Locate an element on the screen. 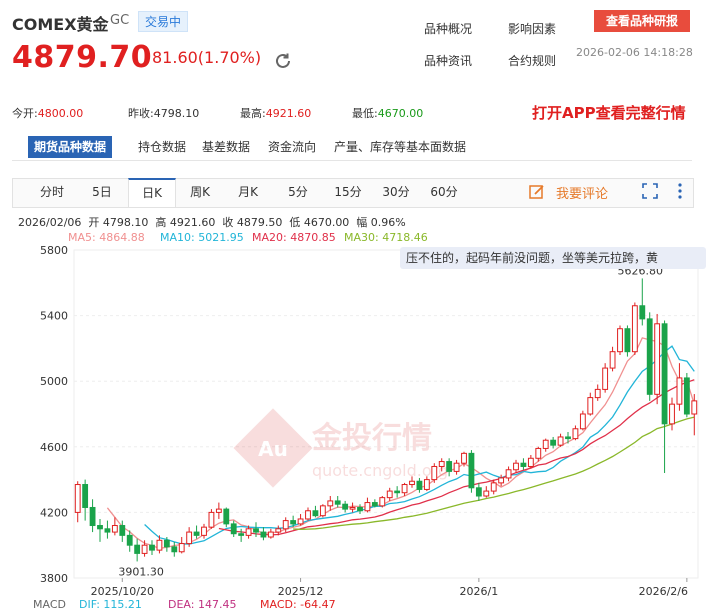 This screenshot has width=709, height=614. ktab-weekly: 周K is located at coordinates (200, 192).